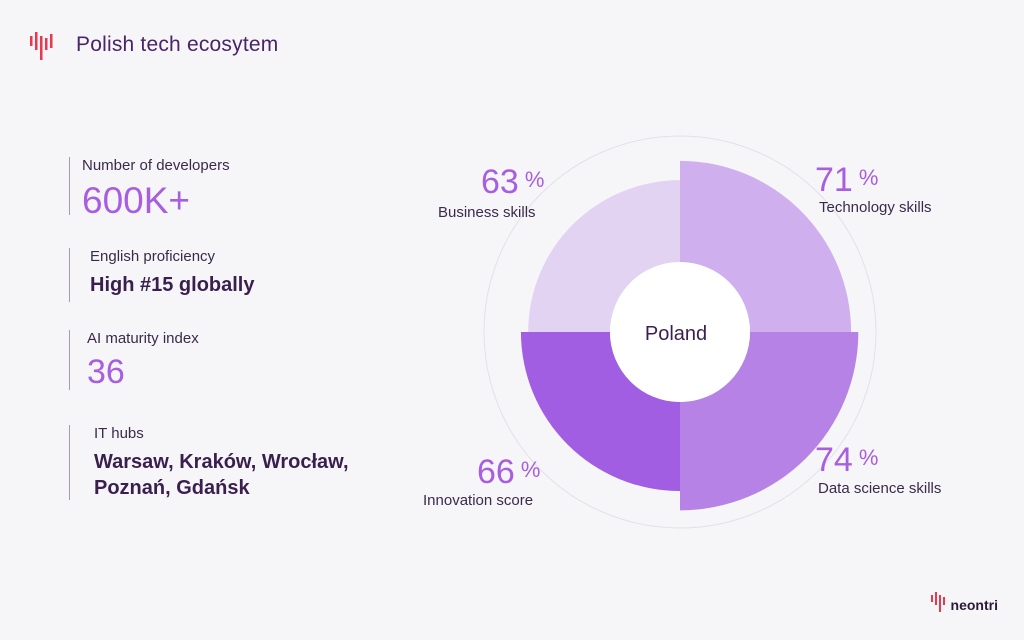  I want to click on chart-segment-data-science, so click(769, 421).